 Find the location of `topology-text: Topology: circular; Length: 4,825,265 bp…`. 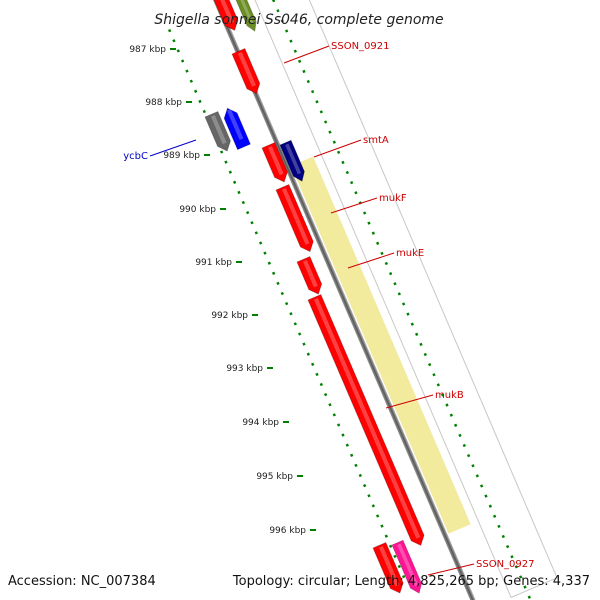

topology-text: Topology: circular; Length: 4,825,265 bp… is located at coordinates (411, 581).